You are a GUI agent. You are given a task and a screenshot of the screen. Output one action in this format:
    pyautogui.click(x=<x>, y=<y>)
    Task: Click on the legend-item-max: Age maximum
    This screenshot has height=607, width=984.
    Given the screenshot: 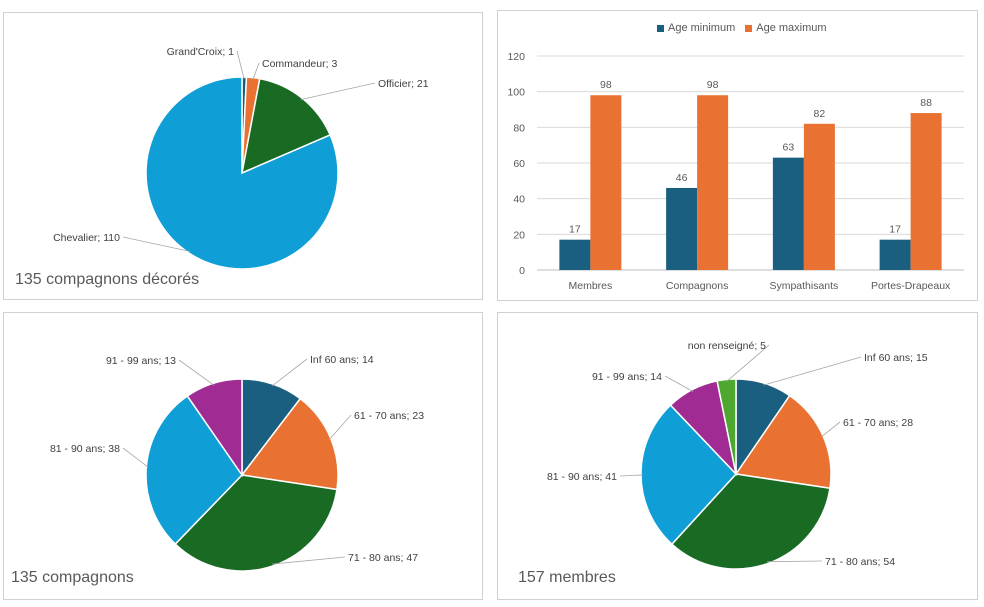 What is the action you would take?
    pyautogui.click(x=786, y=28)
    